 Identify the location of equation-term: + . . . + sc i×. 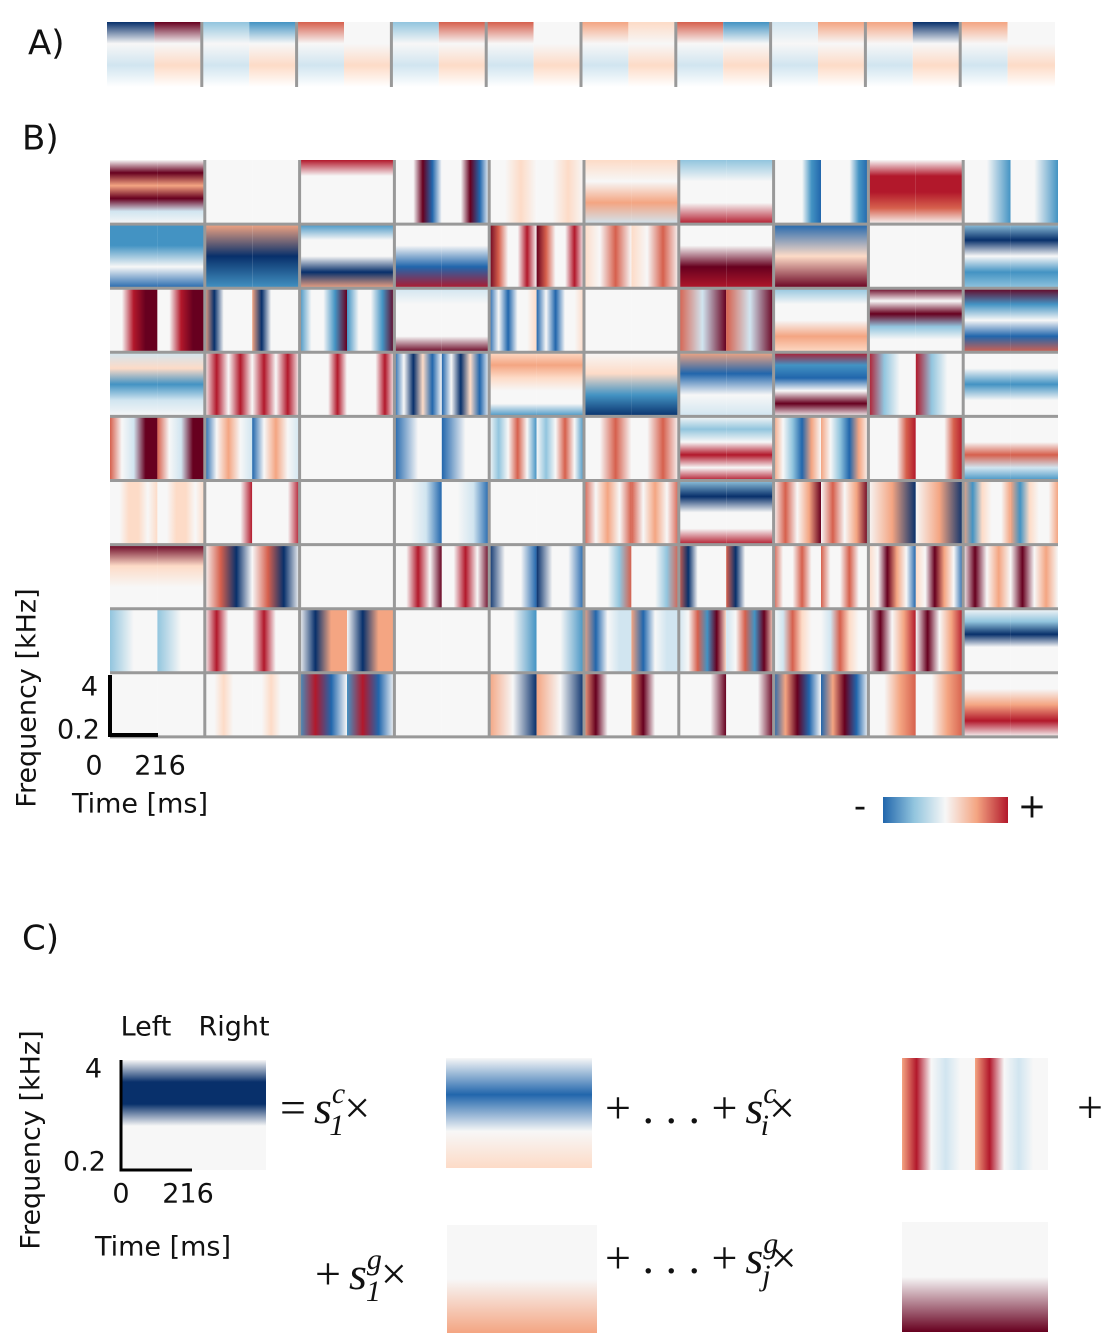
(700, 1109).